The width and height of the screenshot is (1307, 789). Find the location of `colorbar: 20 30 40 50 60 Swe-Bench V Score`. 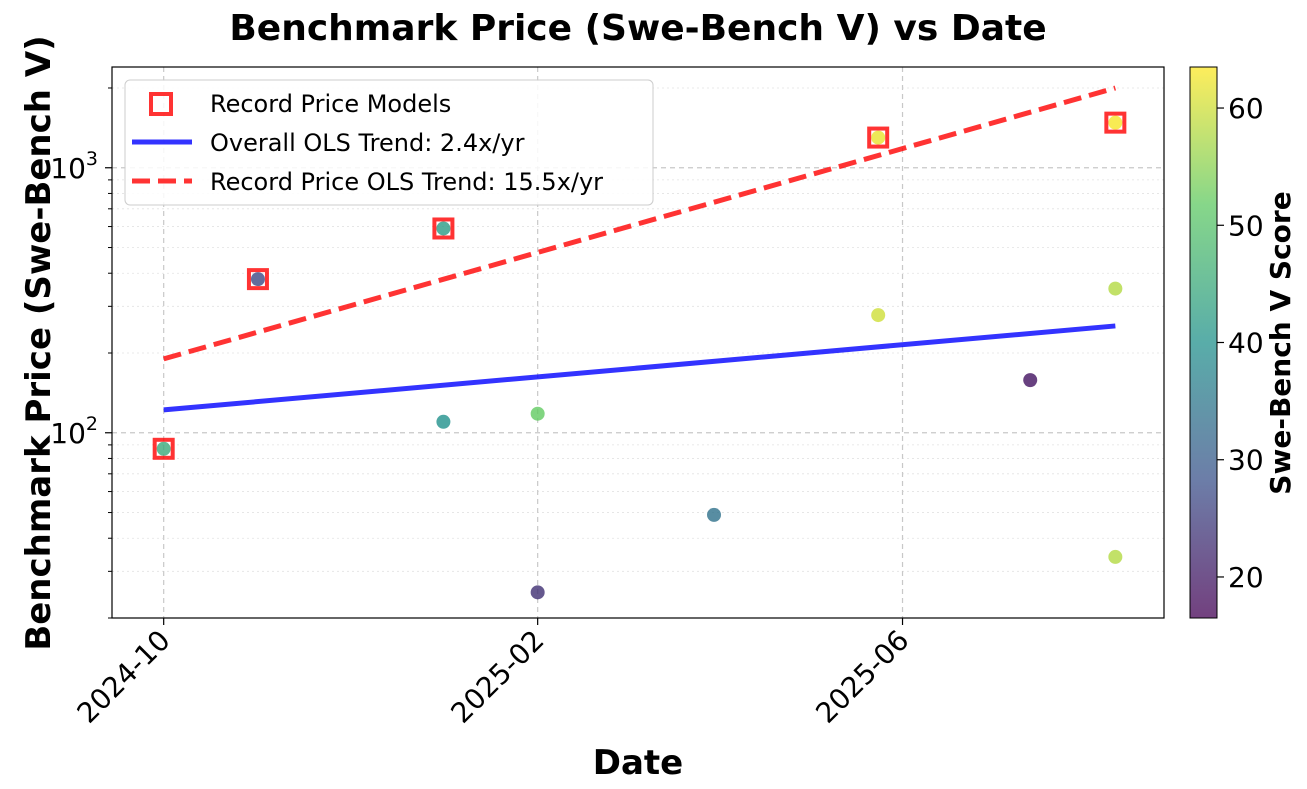

colorbar: 20 30 40 50 60 Swe-Bench V Score is located at coordinates (1243, 342).